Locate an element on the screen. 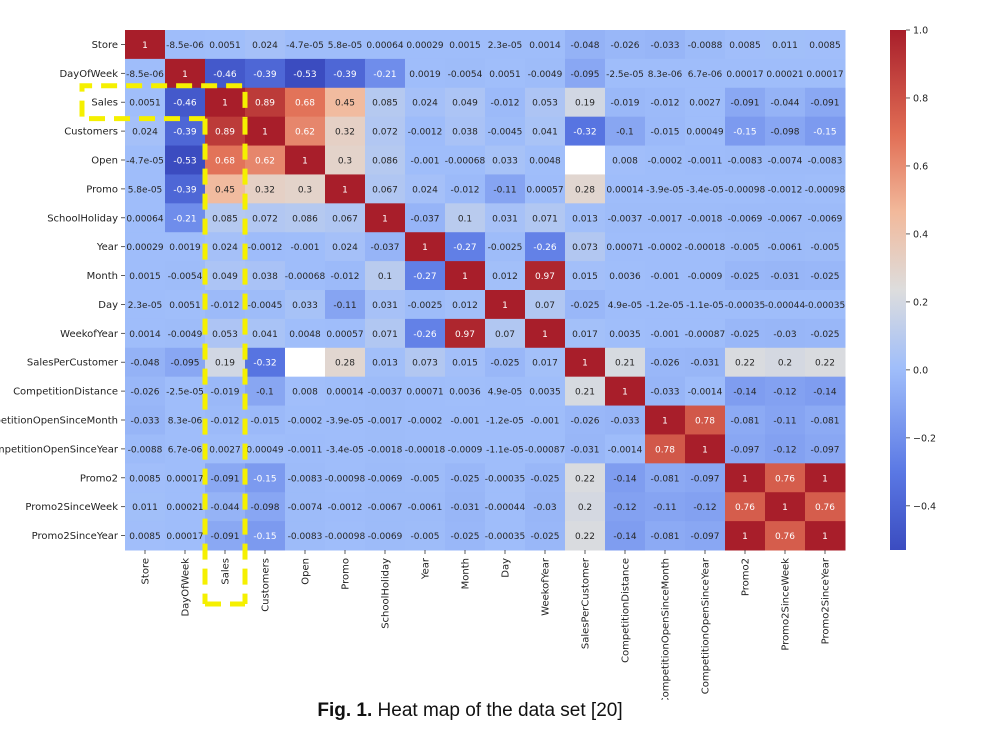 The width and height of the screenshot is (996, 746). cell-label: 0.45 is located at coordinates (345, 104).